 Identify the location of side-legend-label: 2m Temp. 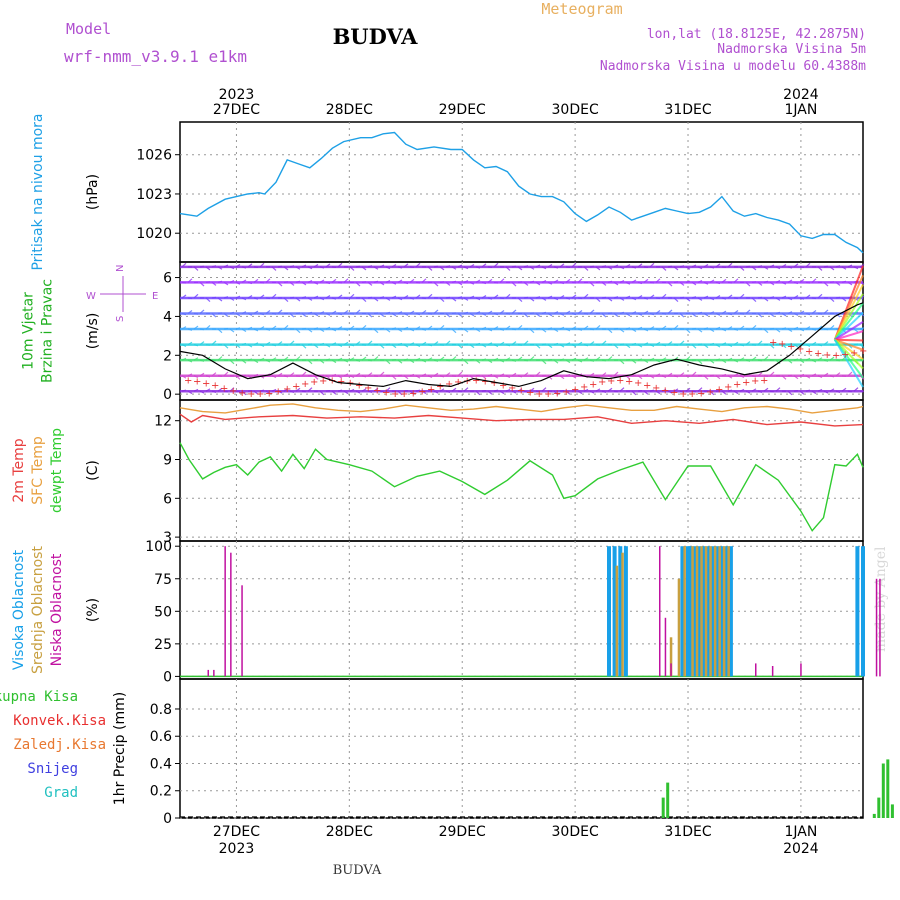
(19, 470).